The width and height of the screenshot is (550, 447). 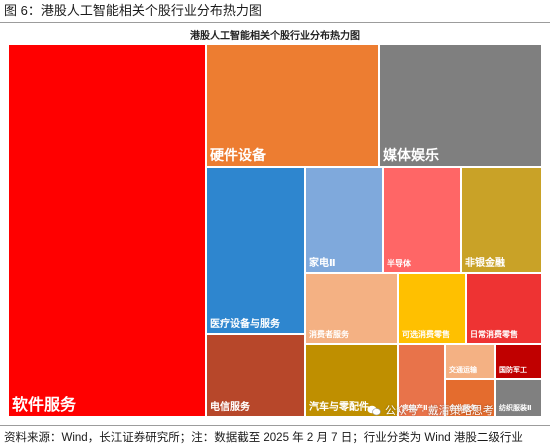 I want to click on treemap-label: 企业服务, so click(x=463, y=407).